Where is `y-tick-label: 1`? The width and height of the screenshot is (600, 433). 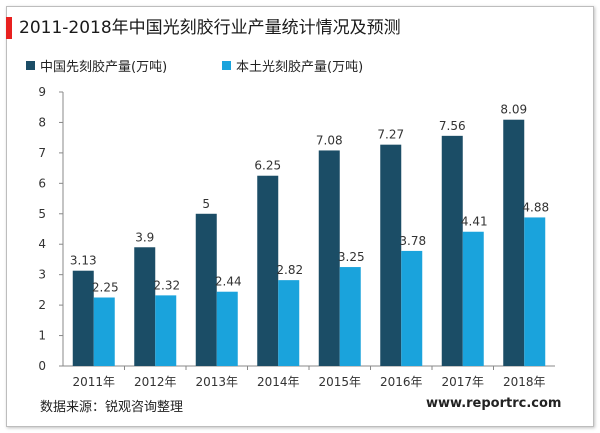 y-tick-label: 1 is located at coordinates (42, 336).